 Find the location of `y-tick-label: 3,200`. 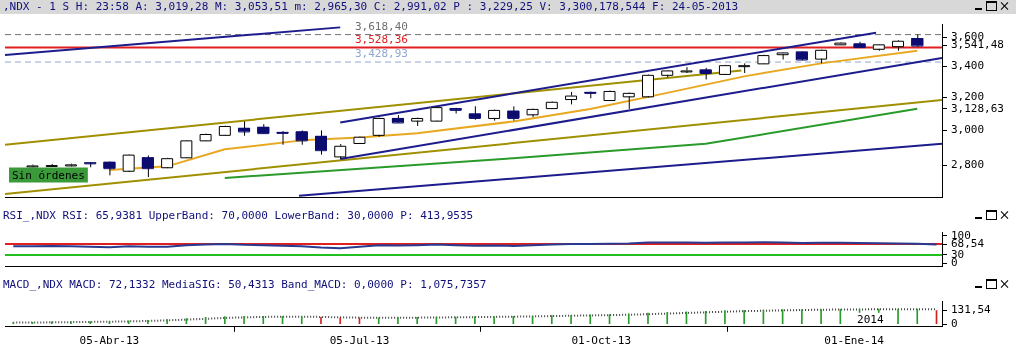

y-tick-label: 3,200 is located at coordinates (968, 97).